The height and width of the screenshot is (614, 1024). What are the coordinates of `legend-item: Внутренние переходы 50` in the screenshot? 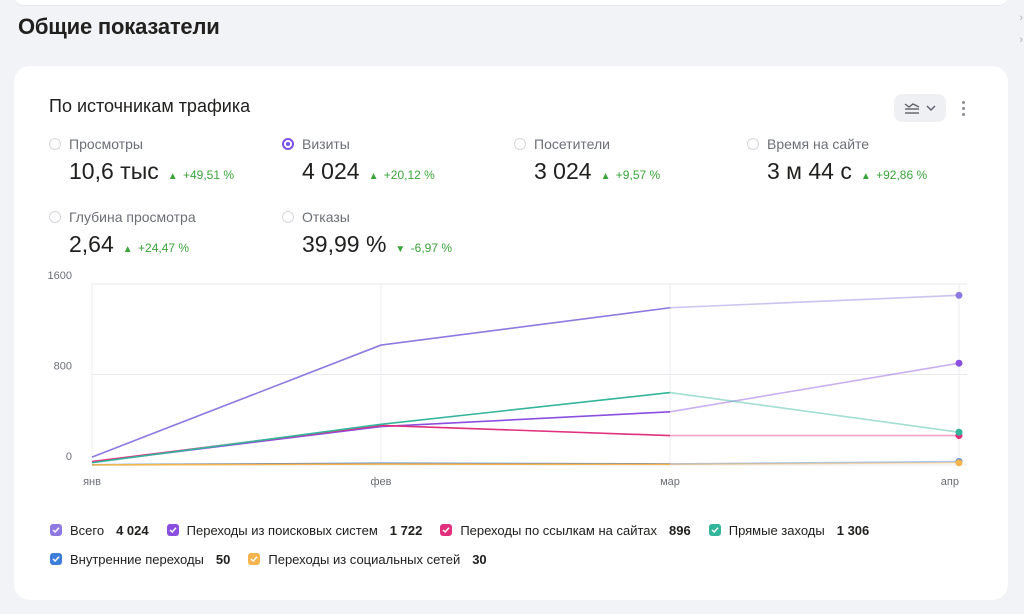 It's located at (140, 559).